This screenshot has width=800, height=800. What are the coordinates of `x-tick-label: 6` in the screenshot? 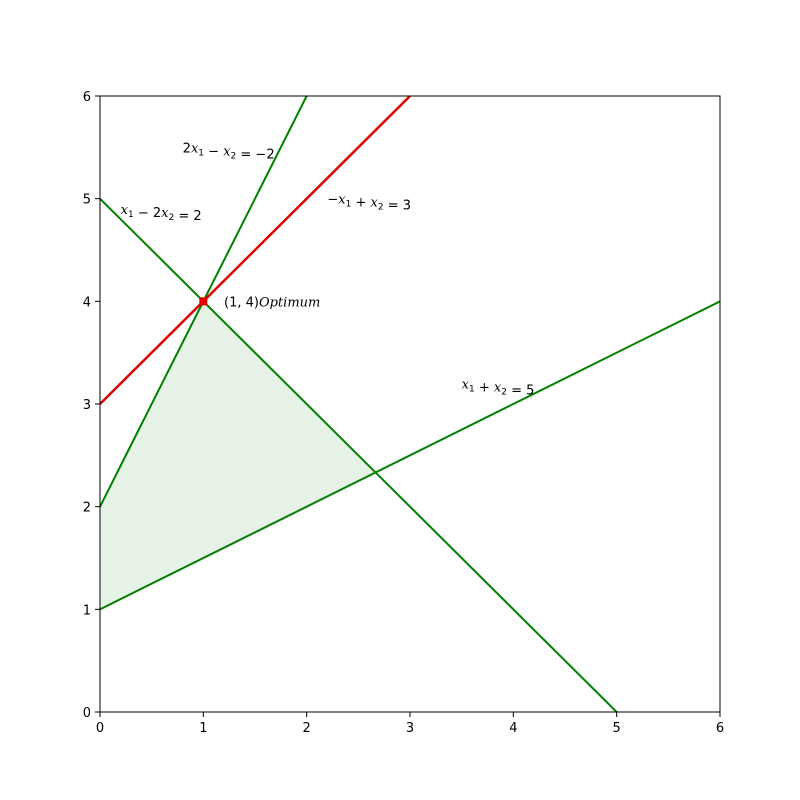 It's located at (720, 728).